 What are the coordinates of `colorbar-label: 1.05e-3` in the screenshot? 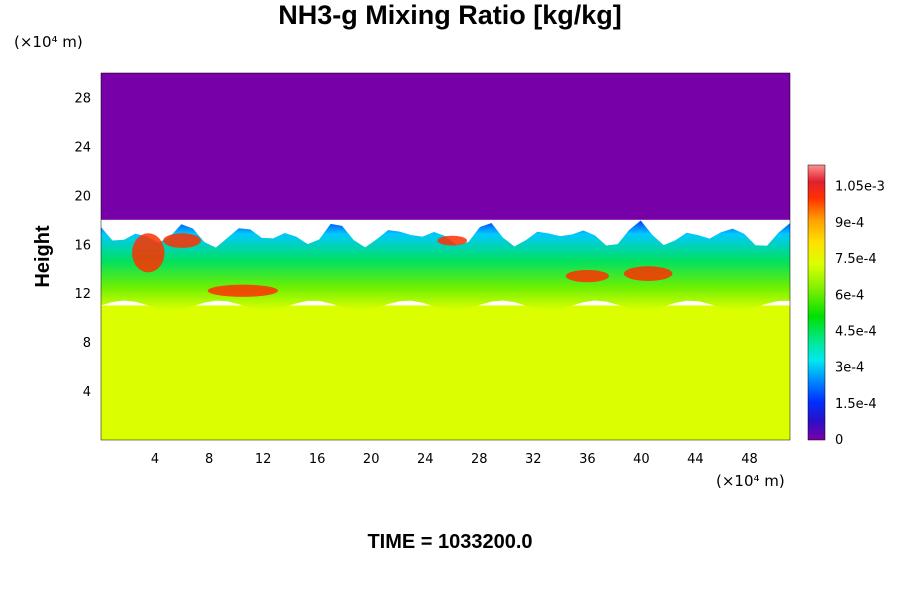 It's located at (860, 187).